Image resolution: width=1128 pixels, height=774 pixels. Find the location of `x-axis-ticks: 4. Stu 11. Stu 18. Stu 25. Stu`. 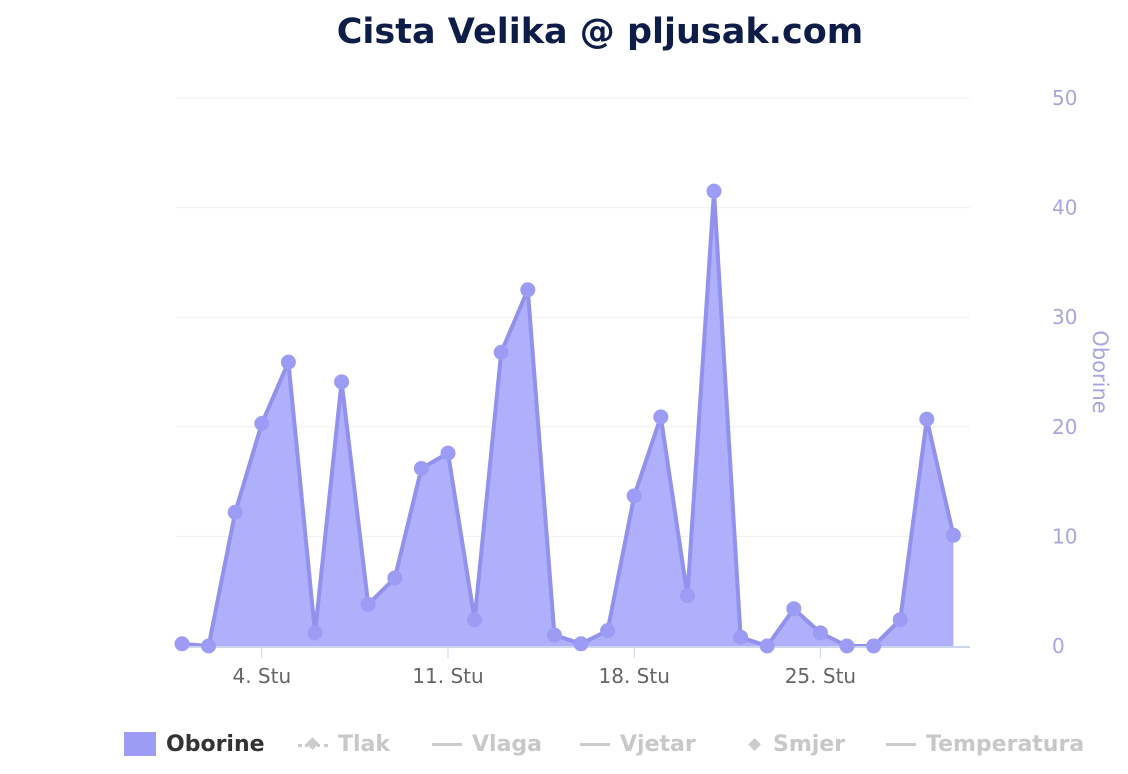

x-axis-ticks: 4. Stu 11. Stu 18. Stu 25. Stu is located at coordinates (544, 668).